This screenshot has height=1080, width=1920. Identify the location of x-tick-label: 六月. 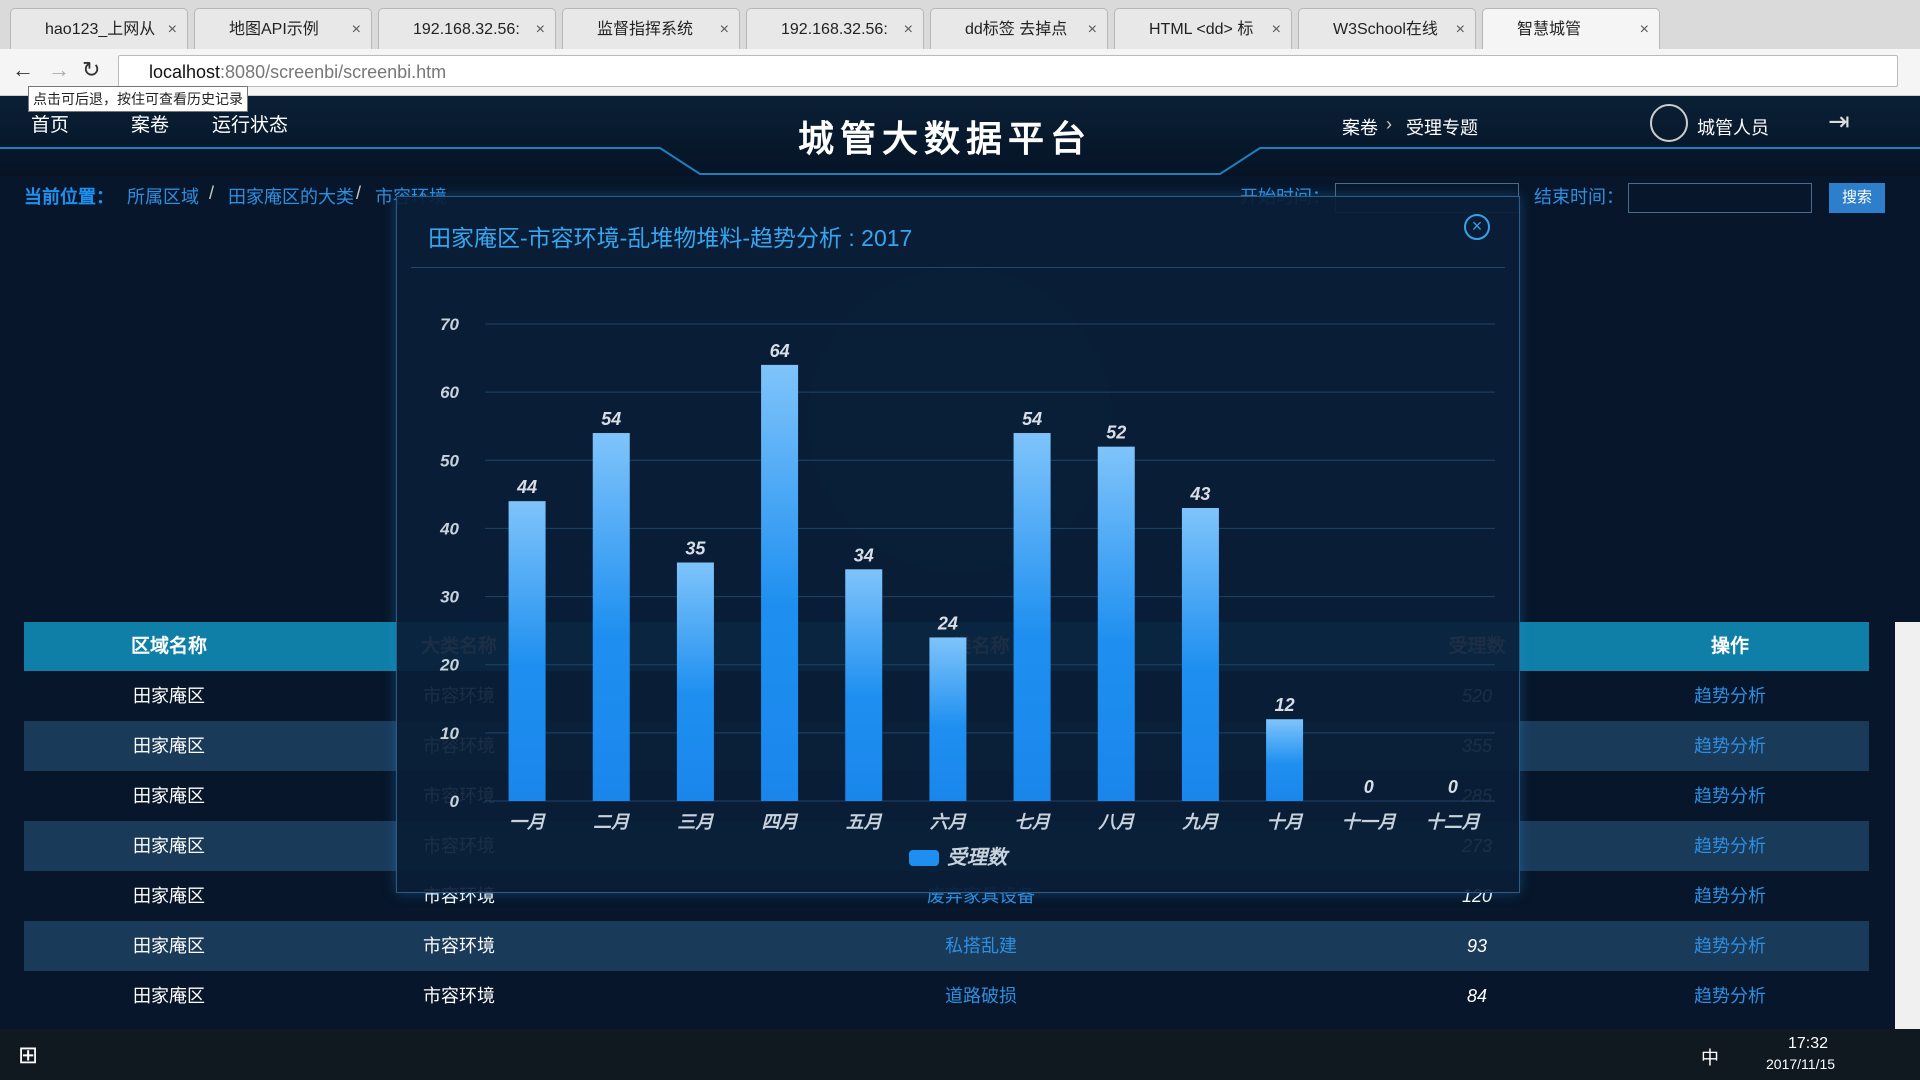
(948, 822).